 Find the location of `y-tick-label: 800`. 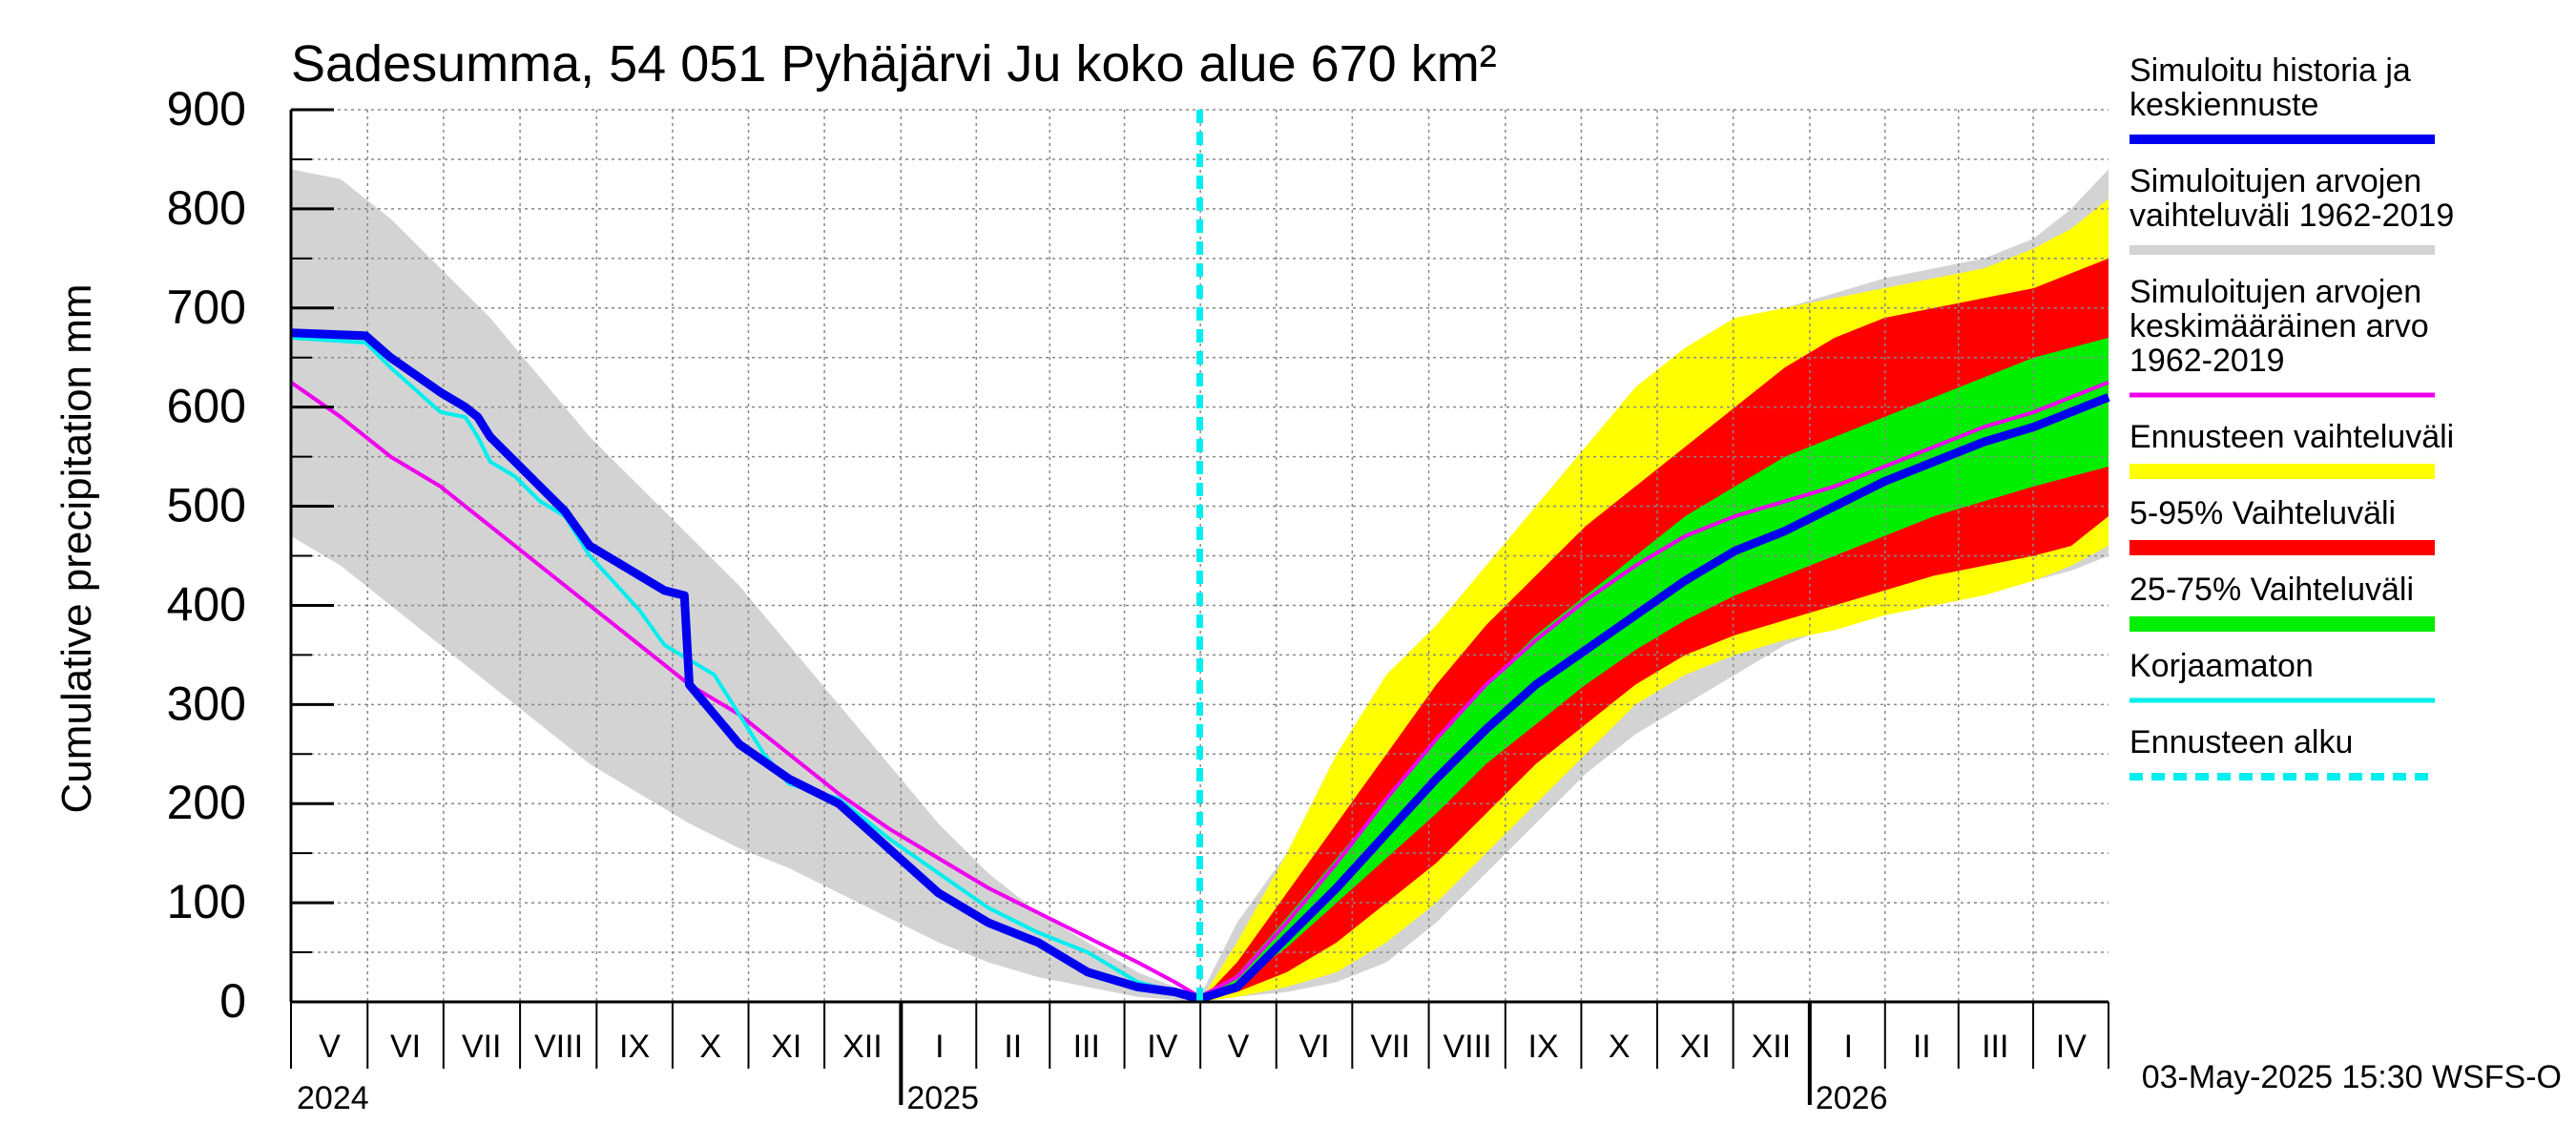

y-tick-label: 800 is located at coordinates (206, 208).